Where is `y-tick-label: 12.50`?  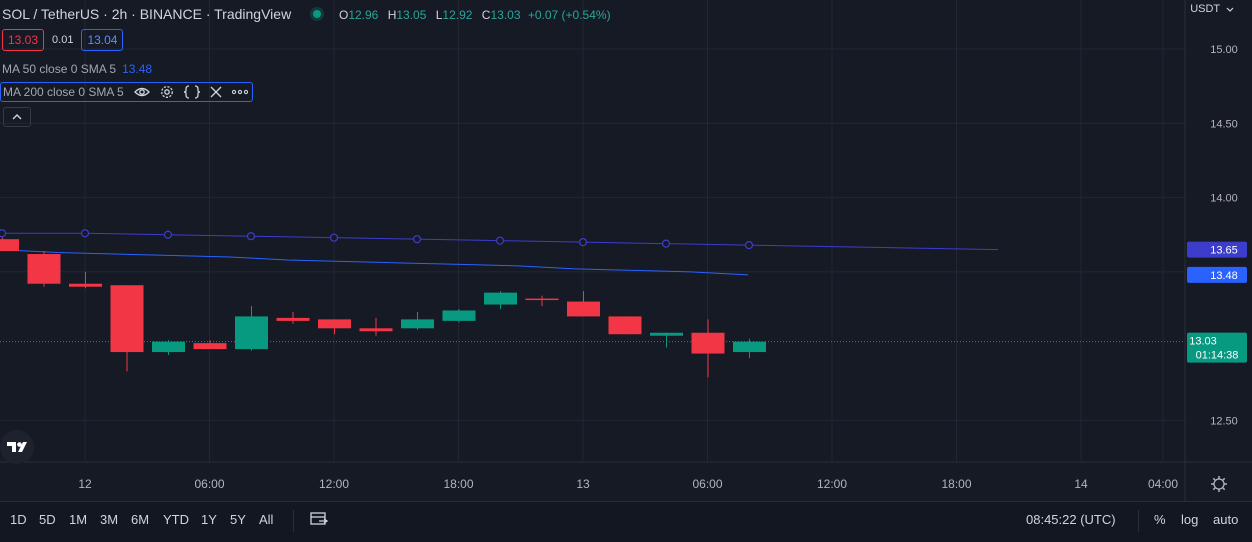
y-tick-label: 12.50 is located at coordinates (1224, 421).